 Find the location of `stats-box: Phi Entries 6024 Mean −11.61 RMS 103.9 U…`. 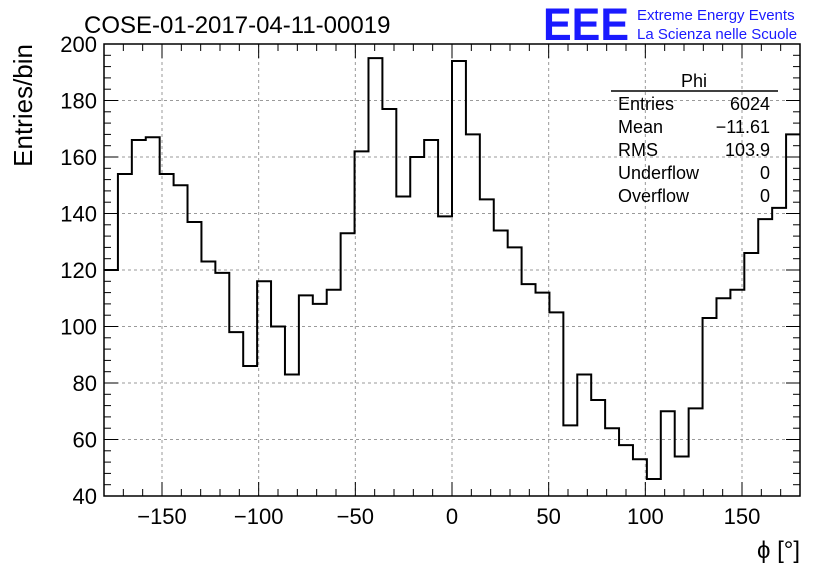

stats-box: Phi Entries 6024 Mean −11.61 RMS 103.9 U… is located at coordinates (694, 138).